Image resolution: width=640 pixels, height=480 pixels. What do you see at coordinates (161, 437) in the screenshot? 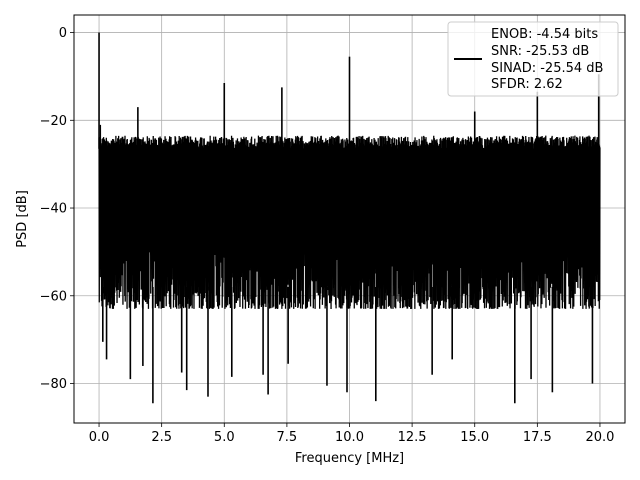
I see `x-tick-label: 2.5` at bounding box center [161, 437].